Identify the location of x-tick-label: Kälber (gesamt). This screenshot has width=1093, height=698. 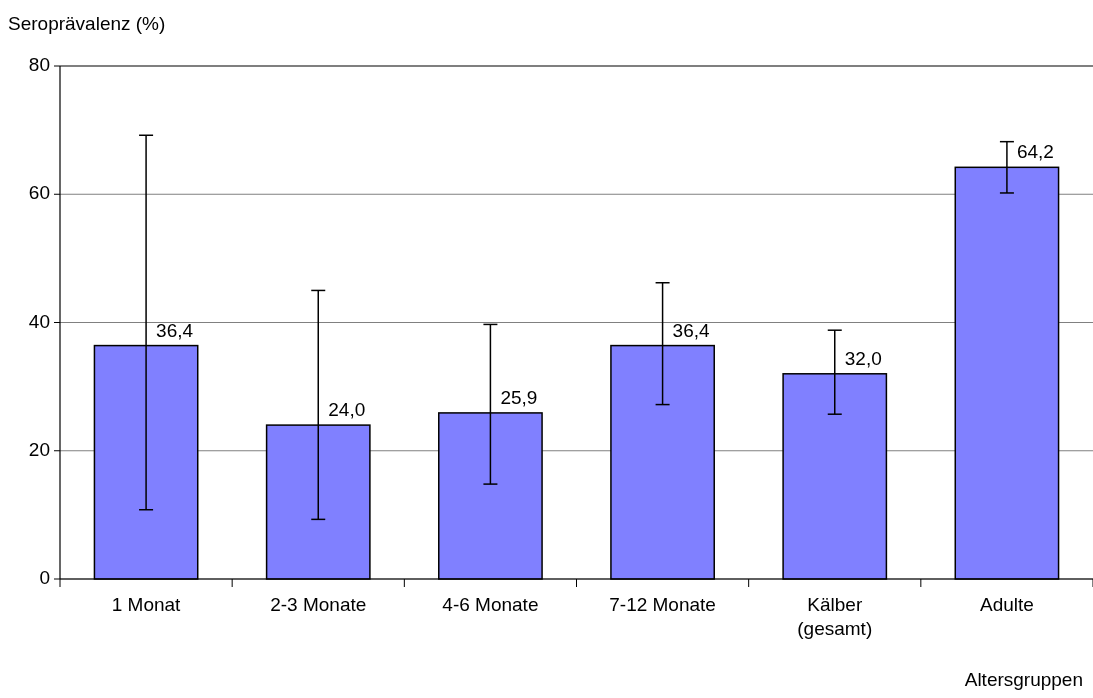
(835, 616).